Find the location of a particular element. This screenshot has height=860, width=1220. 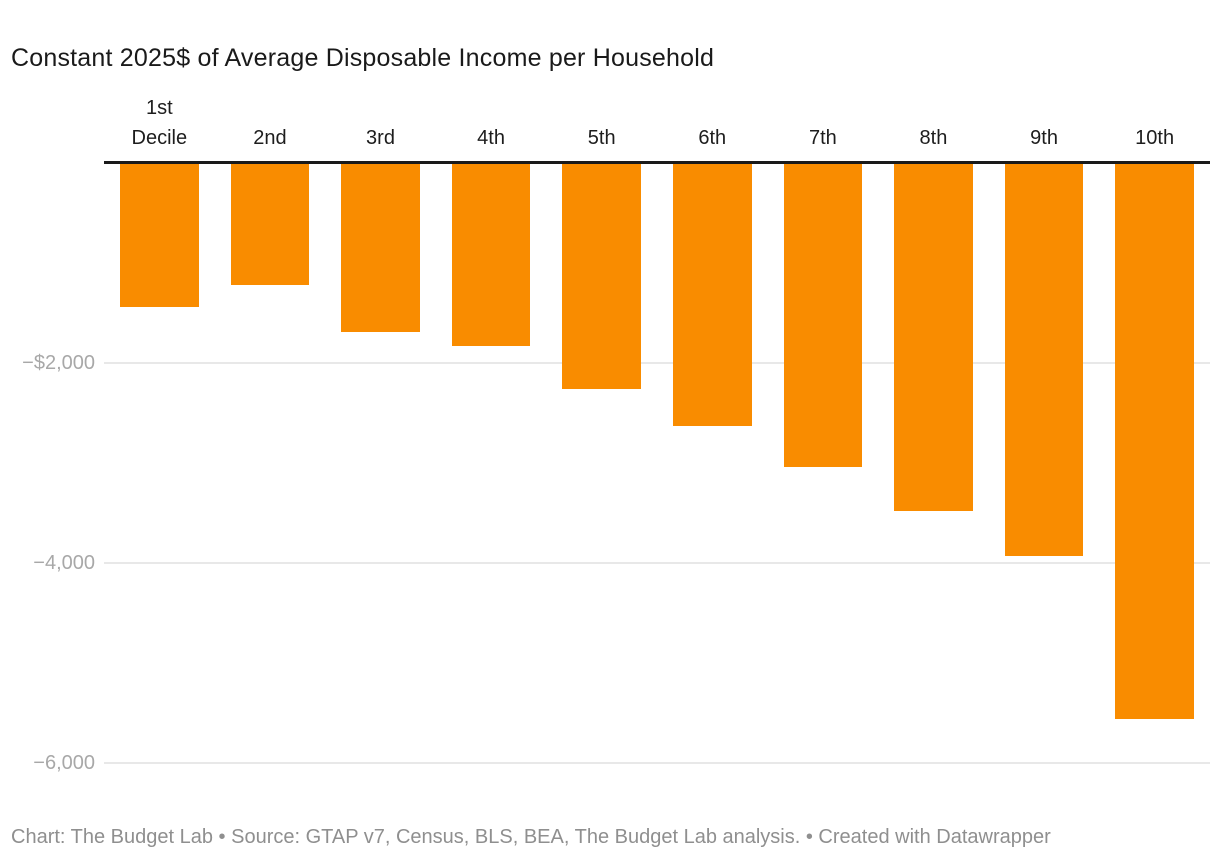

category-label: 6th is located at coordinates (712, 138).